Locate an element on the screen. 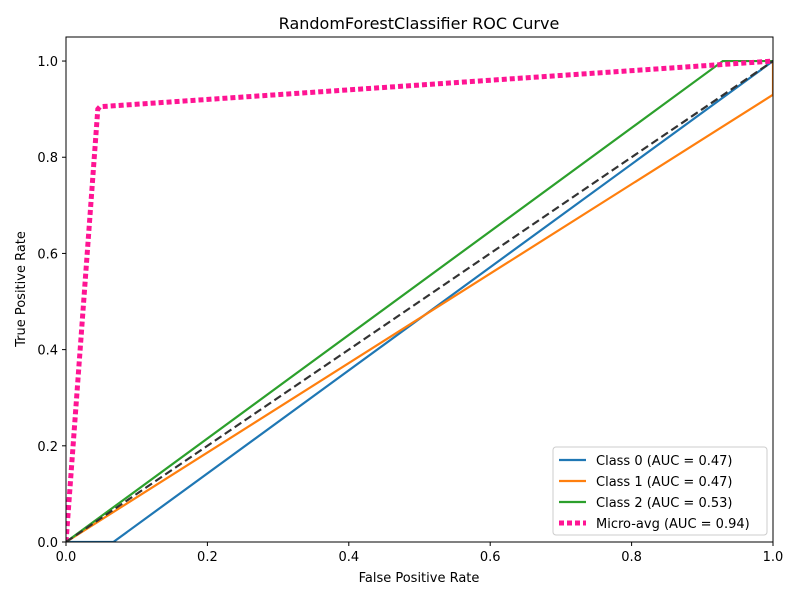  x-tick-label: 0.0 is located at coordinates (66, 557).